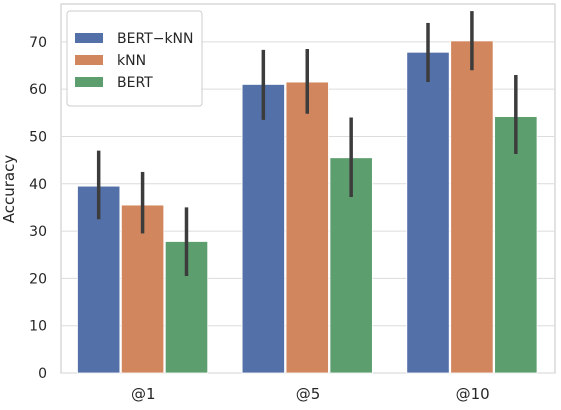 The height and width of the screenshot is (410, 561). What do you see at coordinates (38, 232) in the screenshot?
I see `y-tick-label: 30` at bounding box center [38, 232].